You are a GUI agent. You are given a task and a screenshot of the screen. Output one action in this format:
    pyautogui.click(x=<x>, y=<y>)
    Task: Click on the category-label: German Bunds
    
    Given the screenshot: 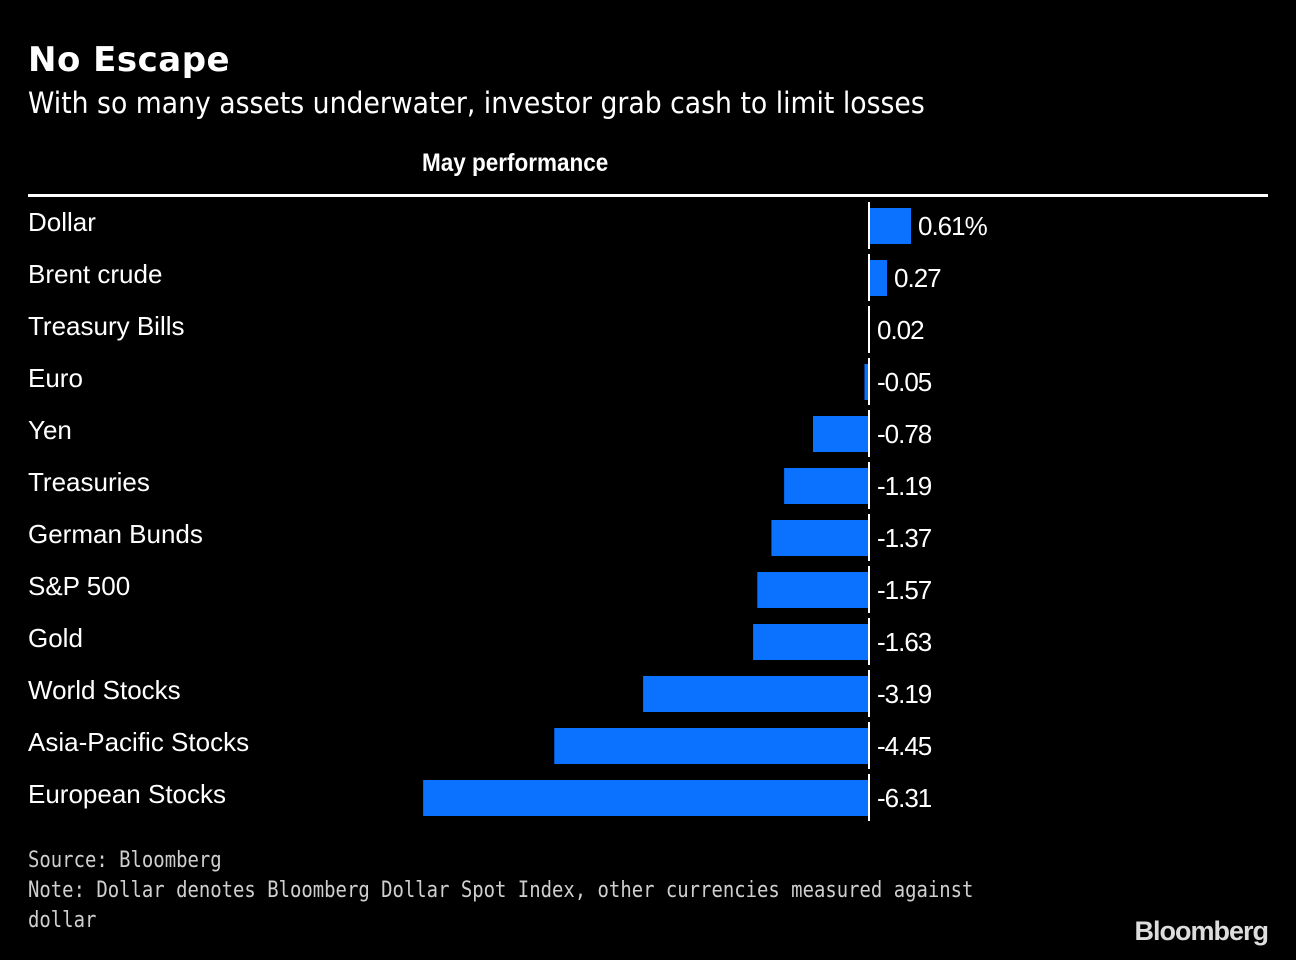 What is the action you would take?
    pyautogui.click(x=115, y=534)
    